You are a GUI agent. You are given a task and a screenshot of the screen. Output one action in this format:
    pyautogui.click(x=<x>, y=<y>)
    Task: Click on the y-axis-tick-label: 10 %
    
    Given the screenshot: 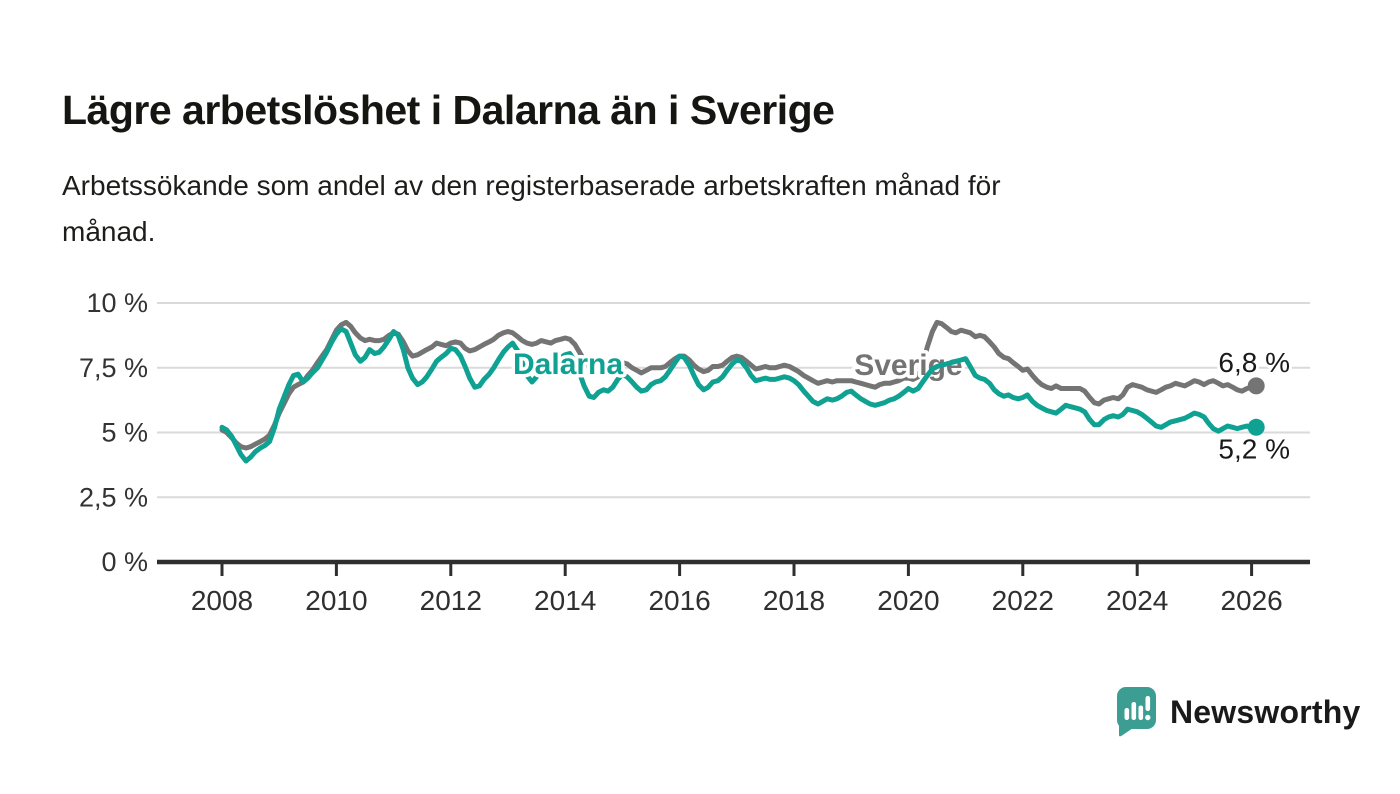 What is the action you would take?
    pyautogui.click(x=117, y=303)
    